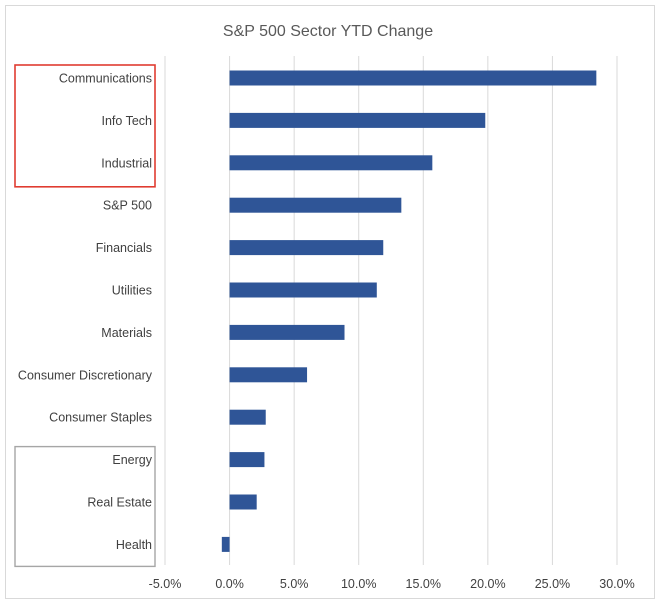 This screenshot has height=606, width=662. What do you see at coordinates (85, 126) in the screenshot?
I see `highlight-box-top-sectors` at bounding box center [85, 126].